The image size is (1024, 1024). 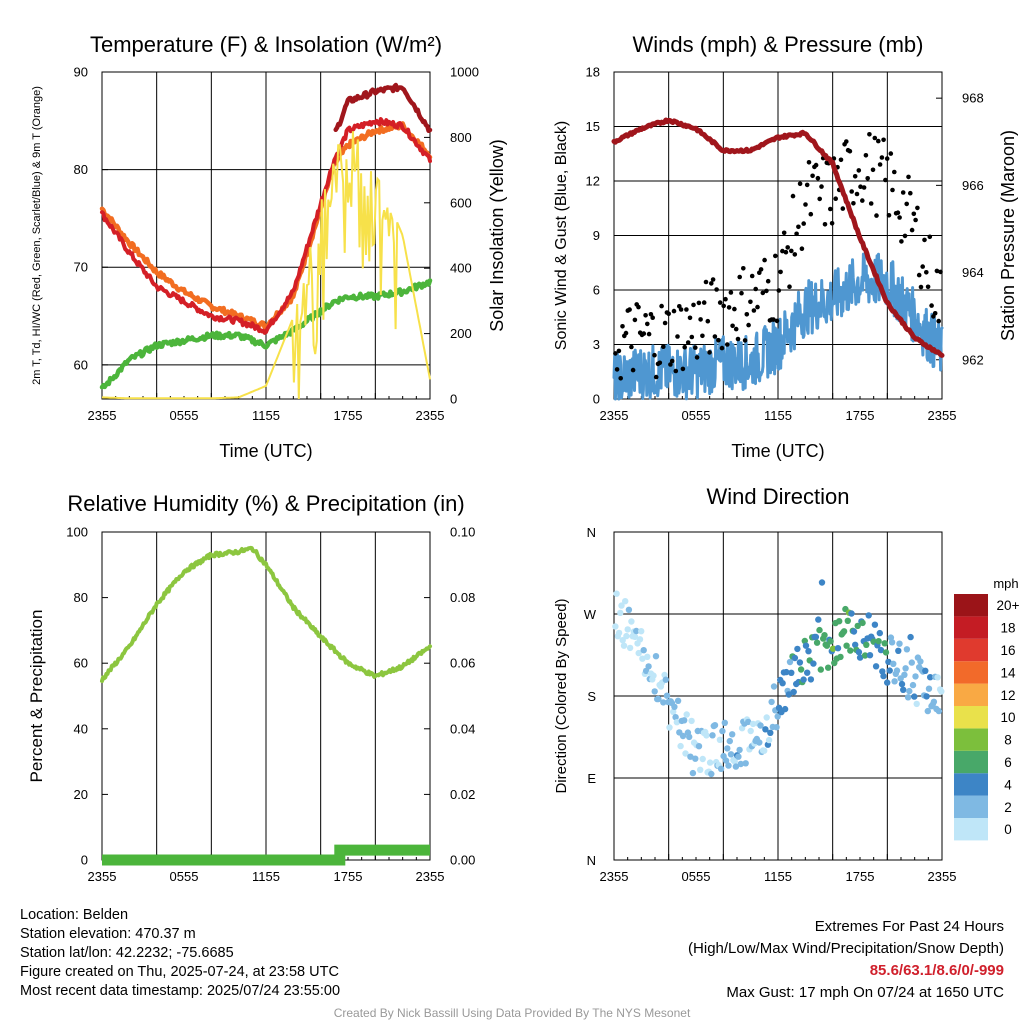 What do you see at coordinates (266, 226) in the screenshot?
I see `series-line-t2m` at bounding box center [266, 226].